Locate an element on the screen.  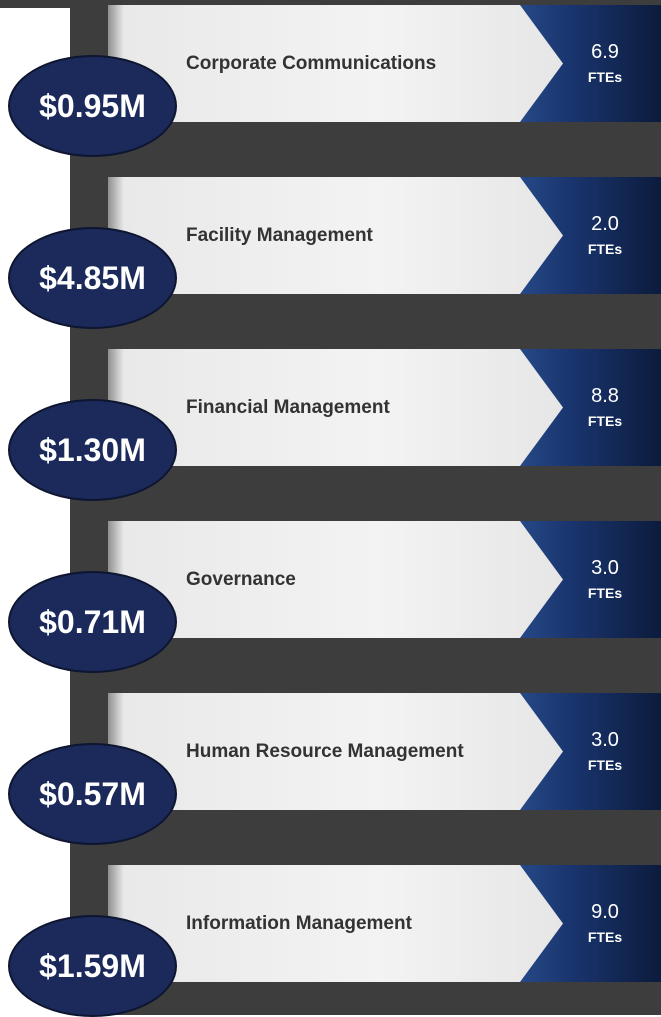
item-row: Governance 3.0 FTEs $0.71M is located at coordinates (330, 597).